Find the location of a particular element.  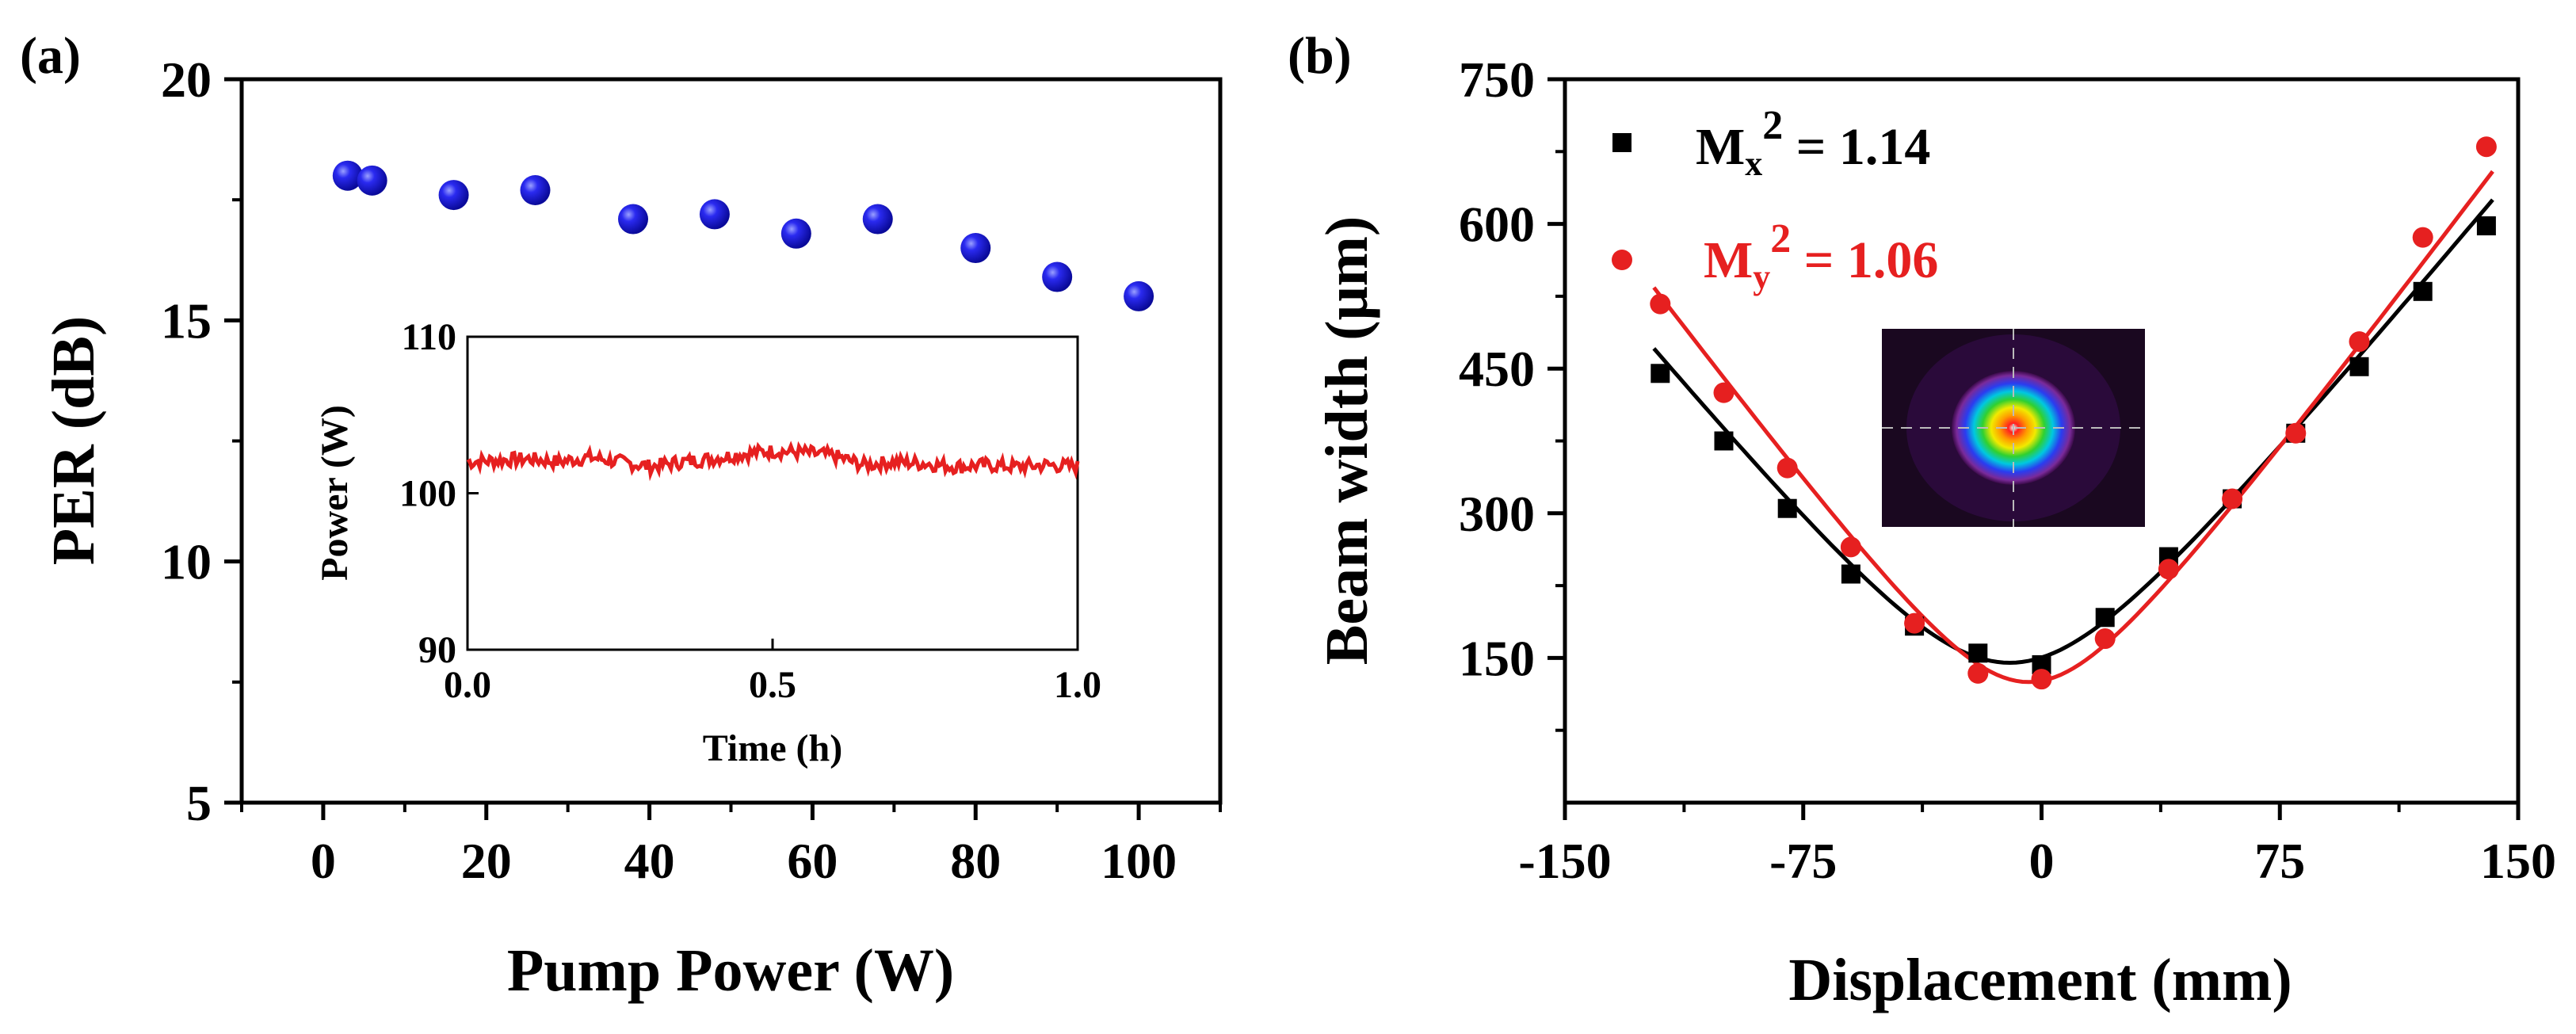

a-xtick-label: 20 is located at coordinates (486, 861).